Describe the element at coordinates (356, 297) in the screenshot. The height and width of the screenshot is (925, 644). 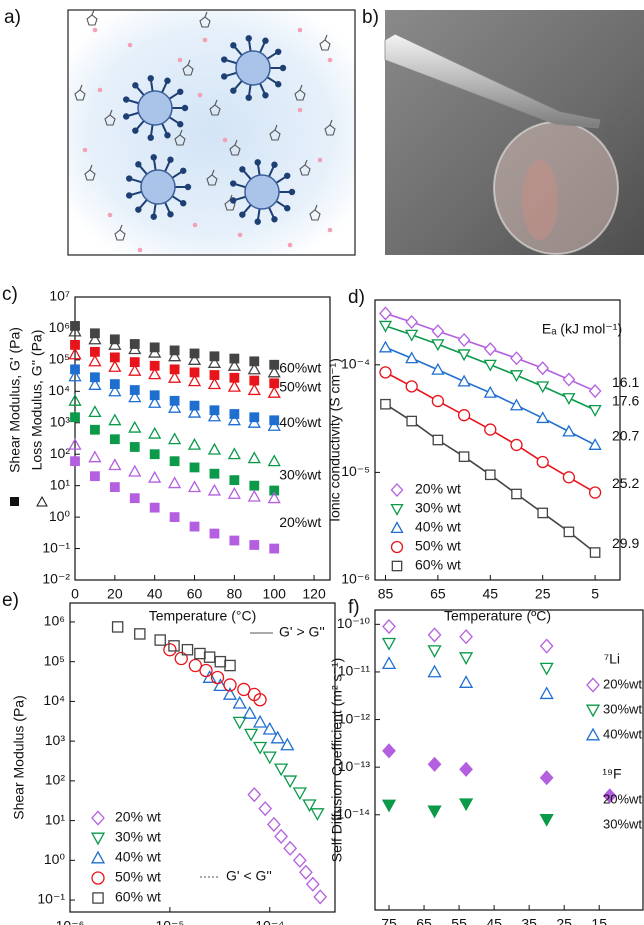
I see `panel-label: d)` at that location.